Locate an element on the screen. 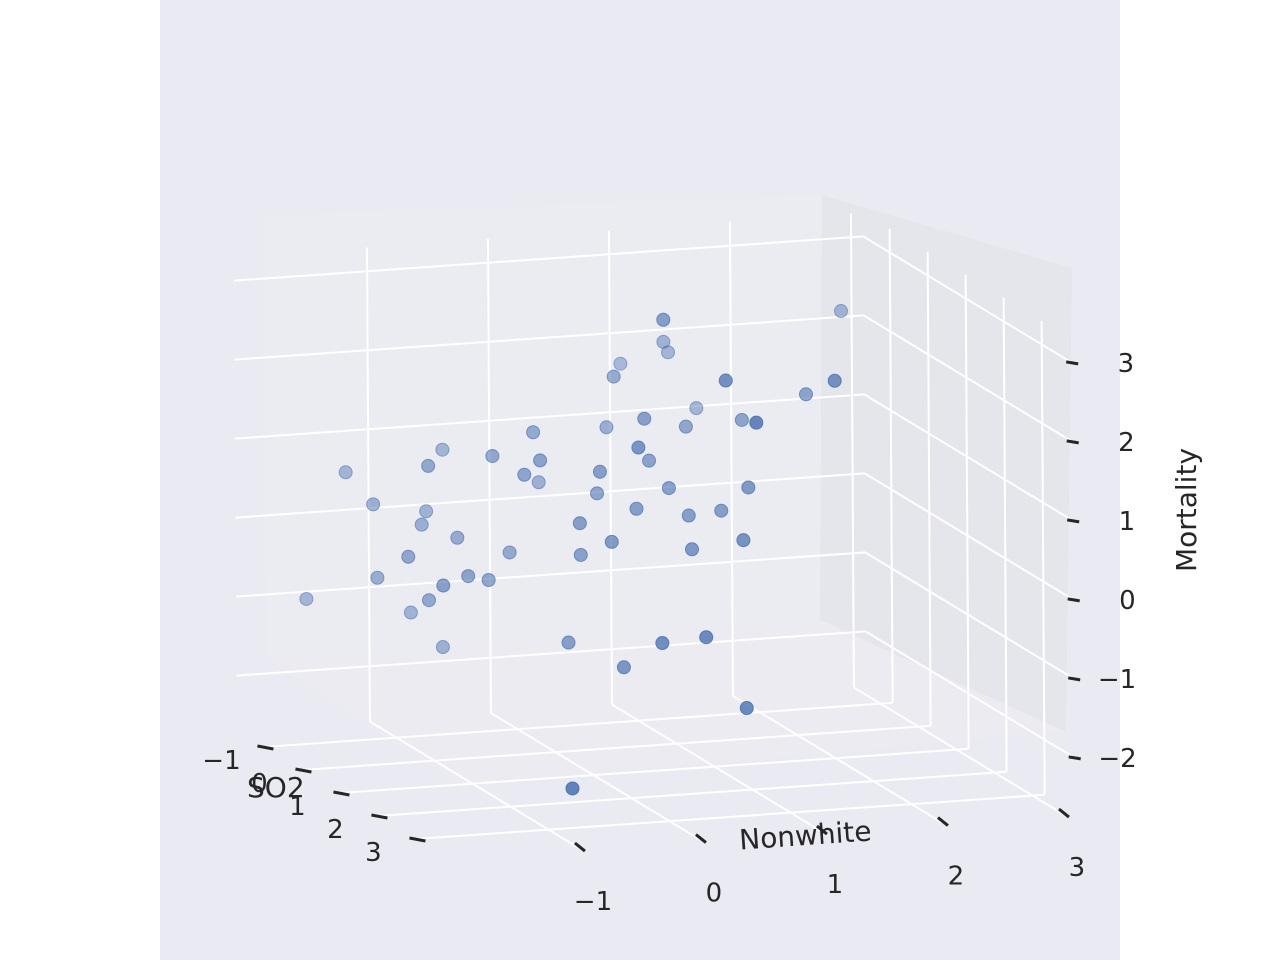  z-tick-label: 3 is located at coordinates (1126, 364).